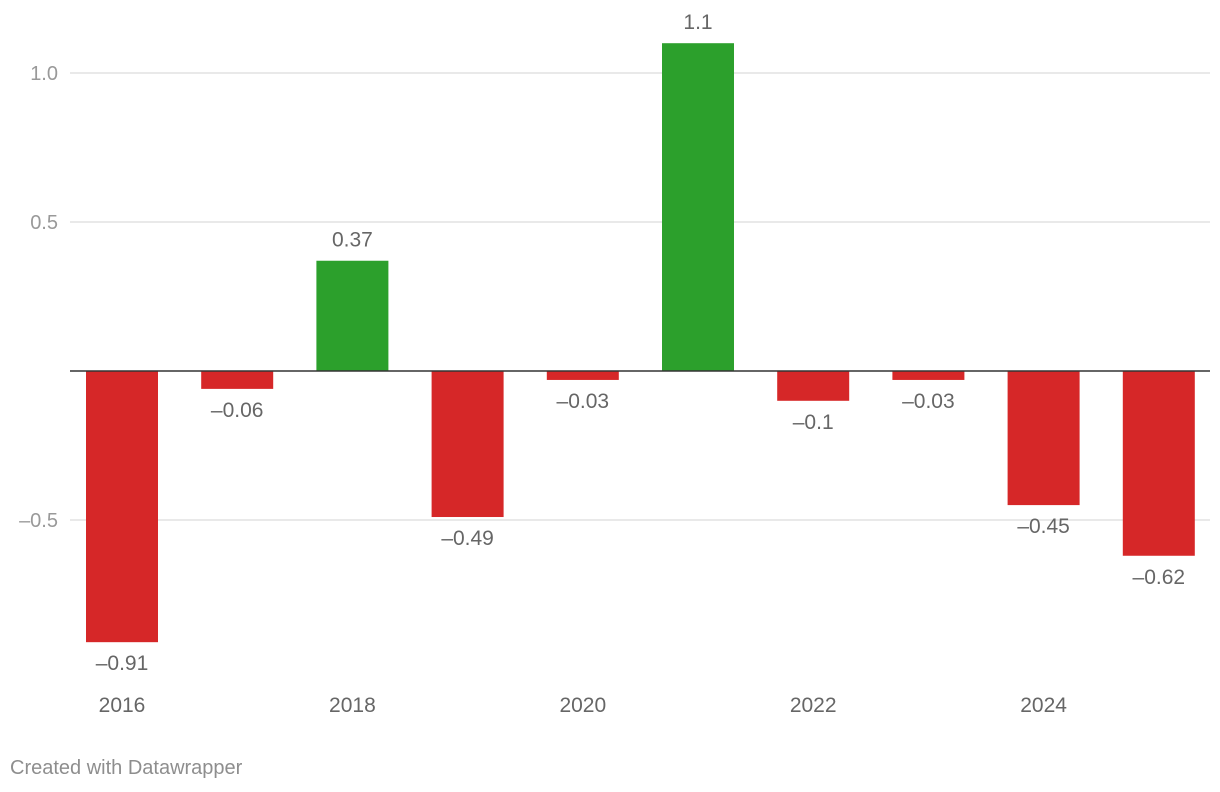 Image resolution: width=1220 pixels, height=792 pixels. I want to click on value-label: 1.1, so click(697, 22).